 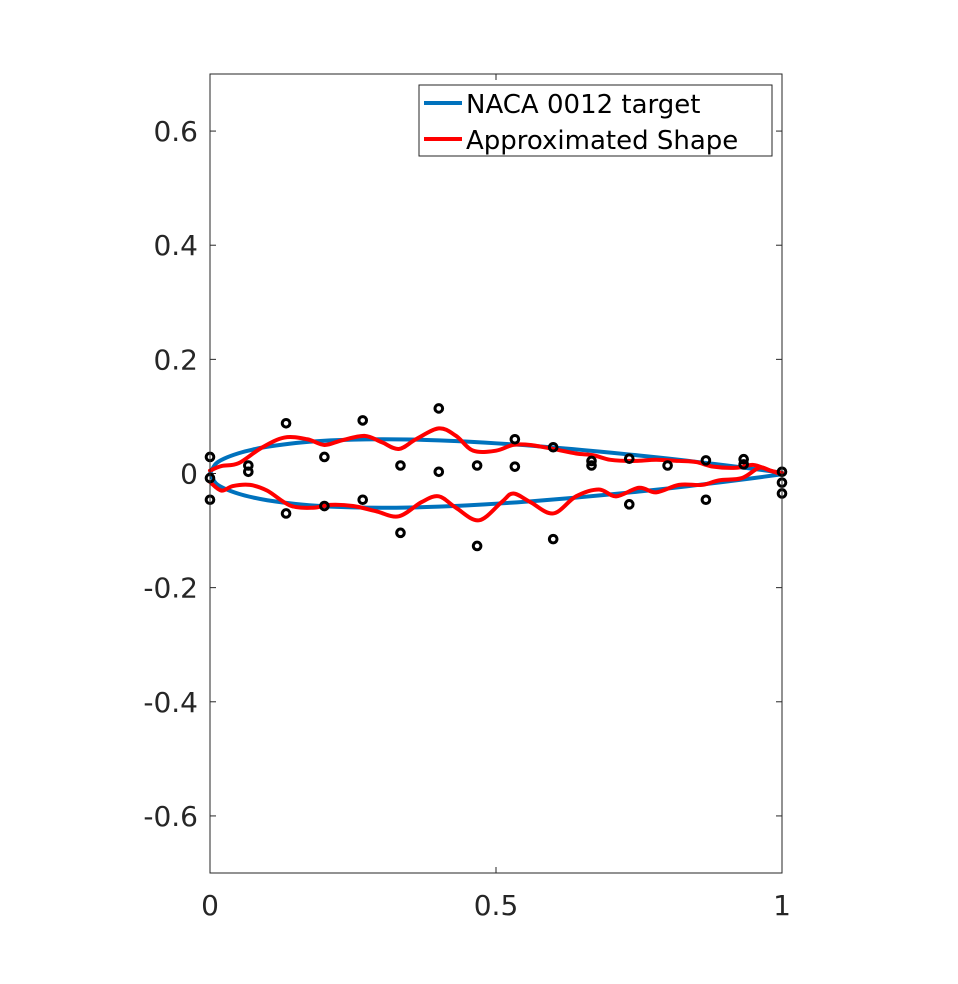 What do you see at coordinates (210, 905) in the screenshot?
I see `x-tick-label: 0` at bounding box center [210, 905].